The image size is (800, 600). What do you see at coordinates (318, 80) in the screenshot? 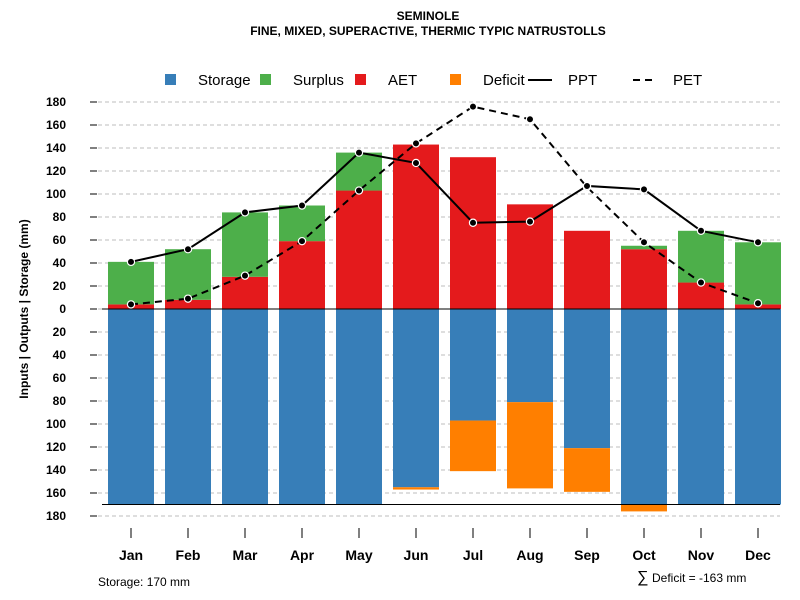
I see `legend-label: Surplus` at bounding box center [318, 80].